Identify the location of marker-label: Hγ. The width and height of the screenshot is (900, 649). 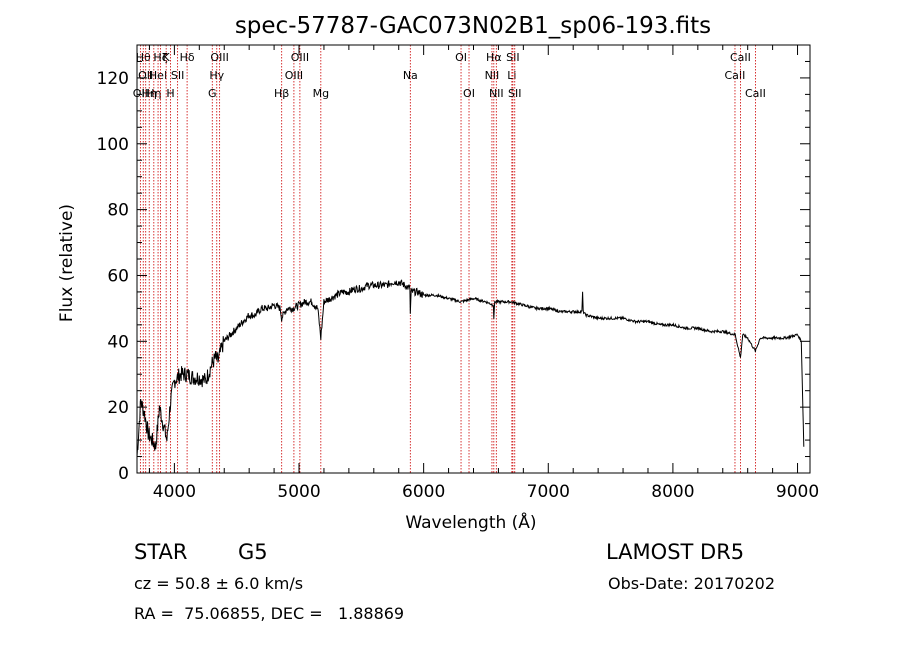
(216, 75).